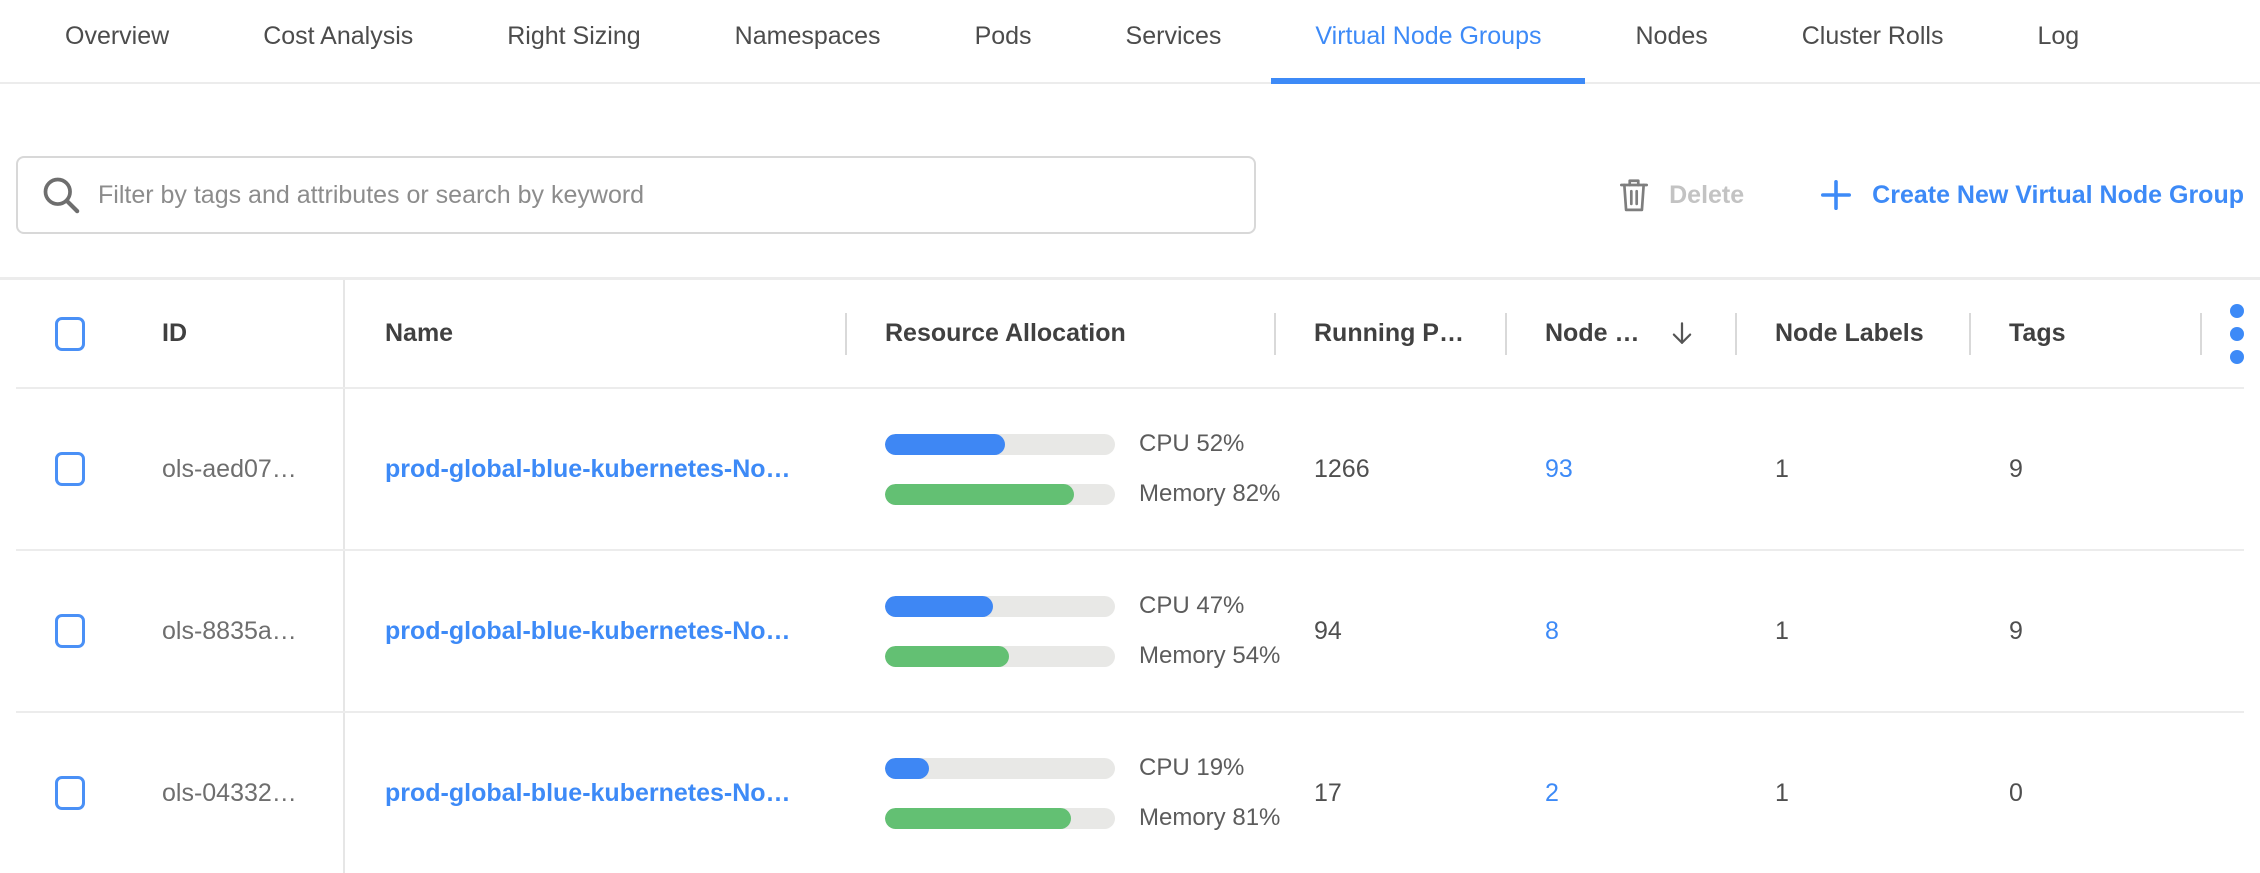  What do you see at coordinates (1192, 605) in the screenshot?
I see `cpu-usage-label: CPU 47%` at bounding box center [1192, 605].